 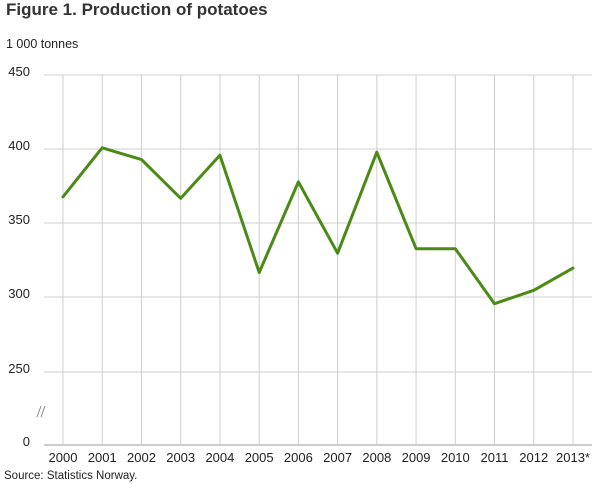 What do you see at coordinates (19, 145) in the screenshot?
I see `y-tick-label: 400` at bounding box center [19, 145].